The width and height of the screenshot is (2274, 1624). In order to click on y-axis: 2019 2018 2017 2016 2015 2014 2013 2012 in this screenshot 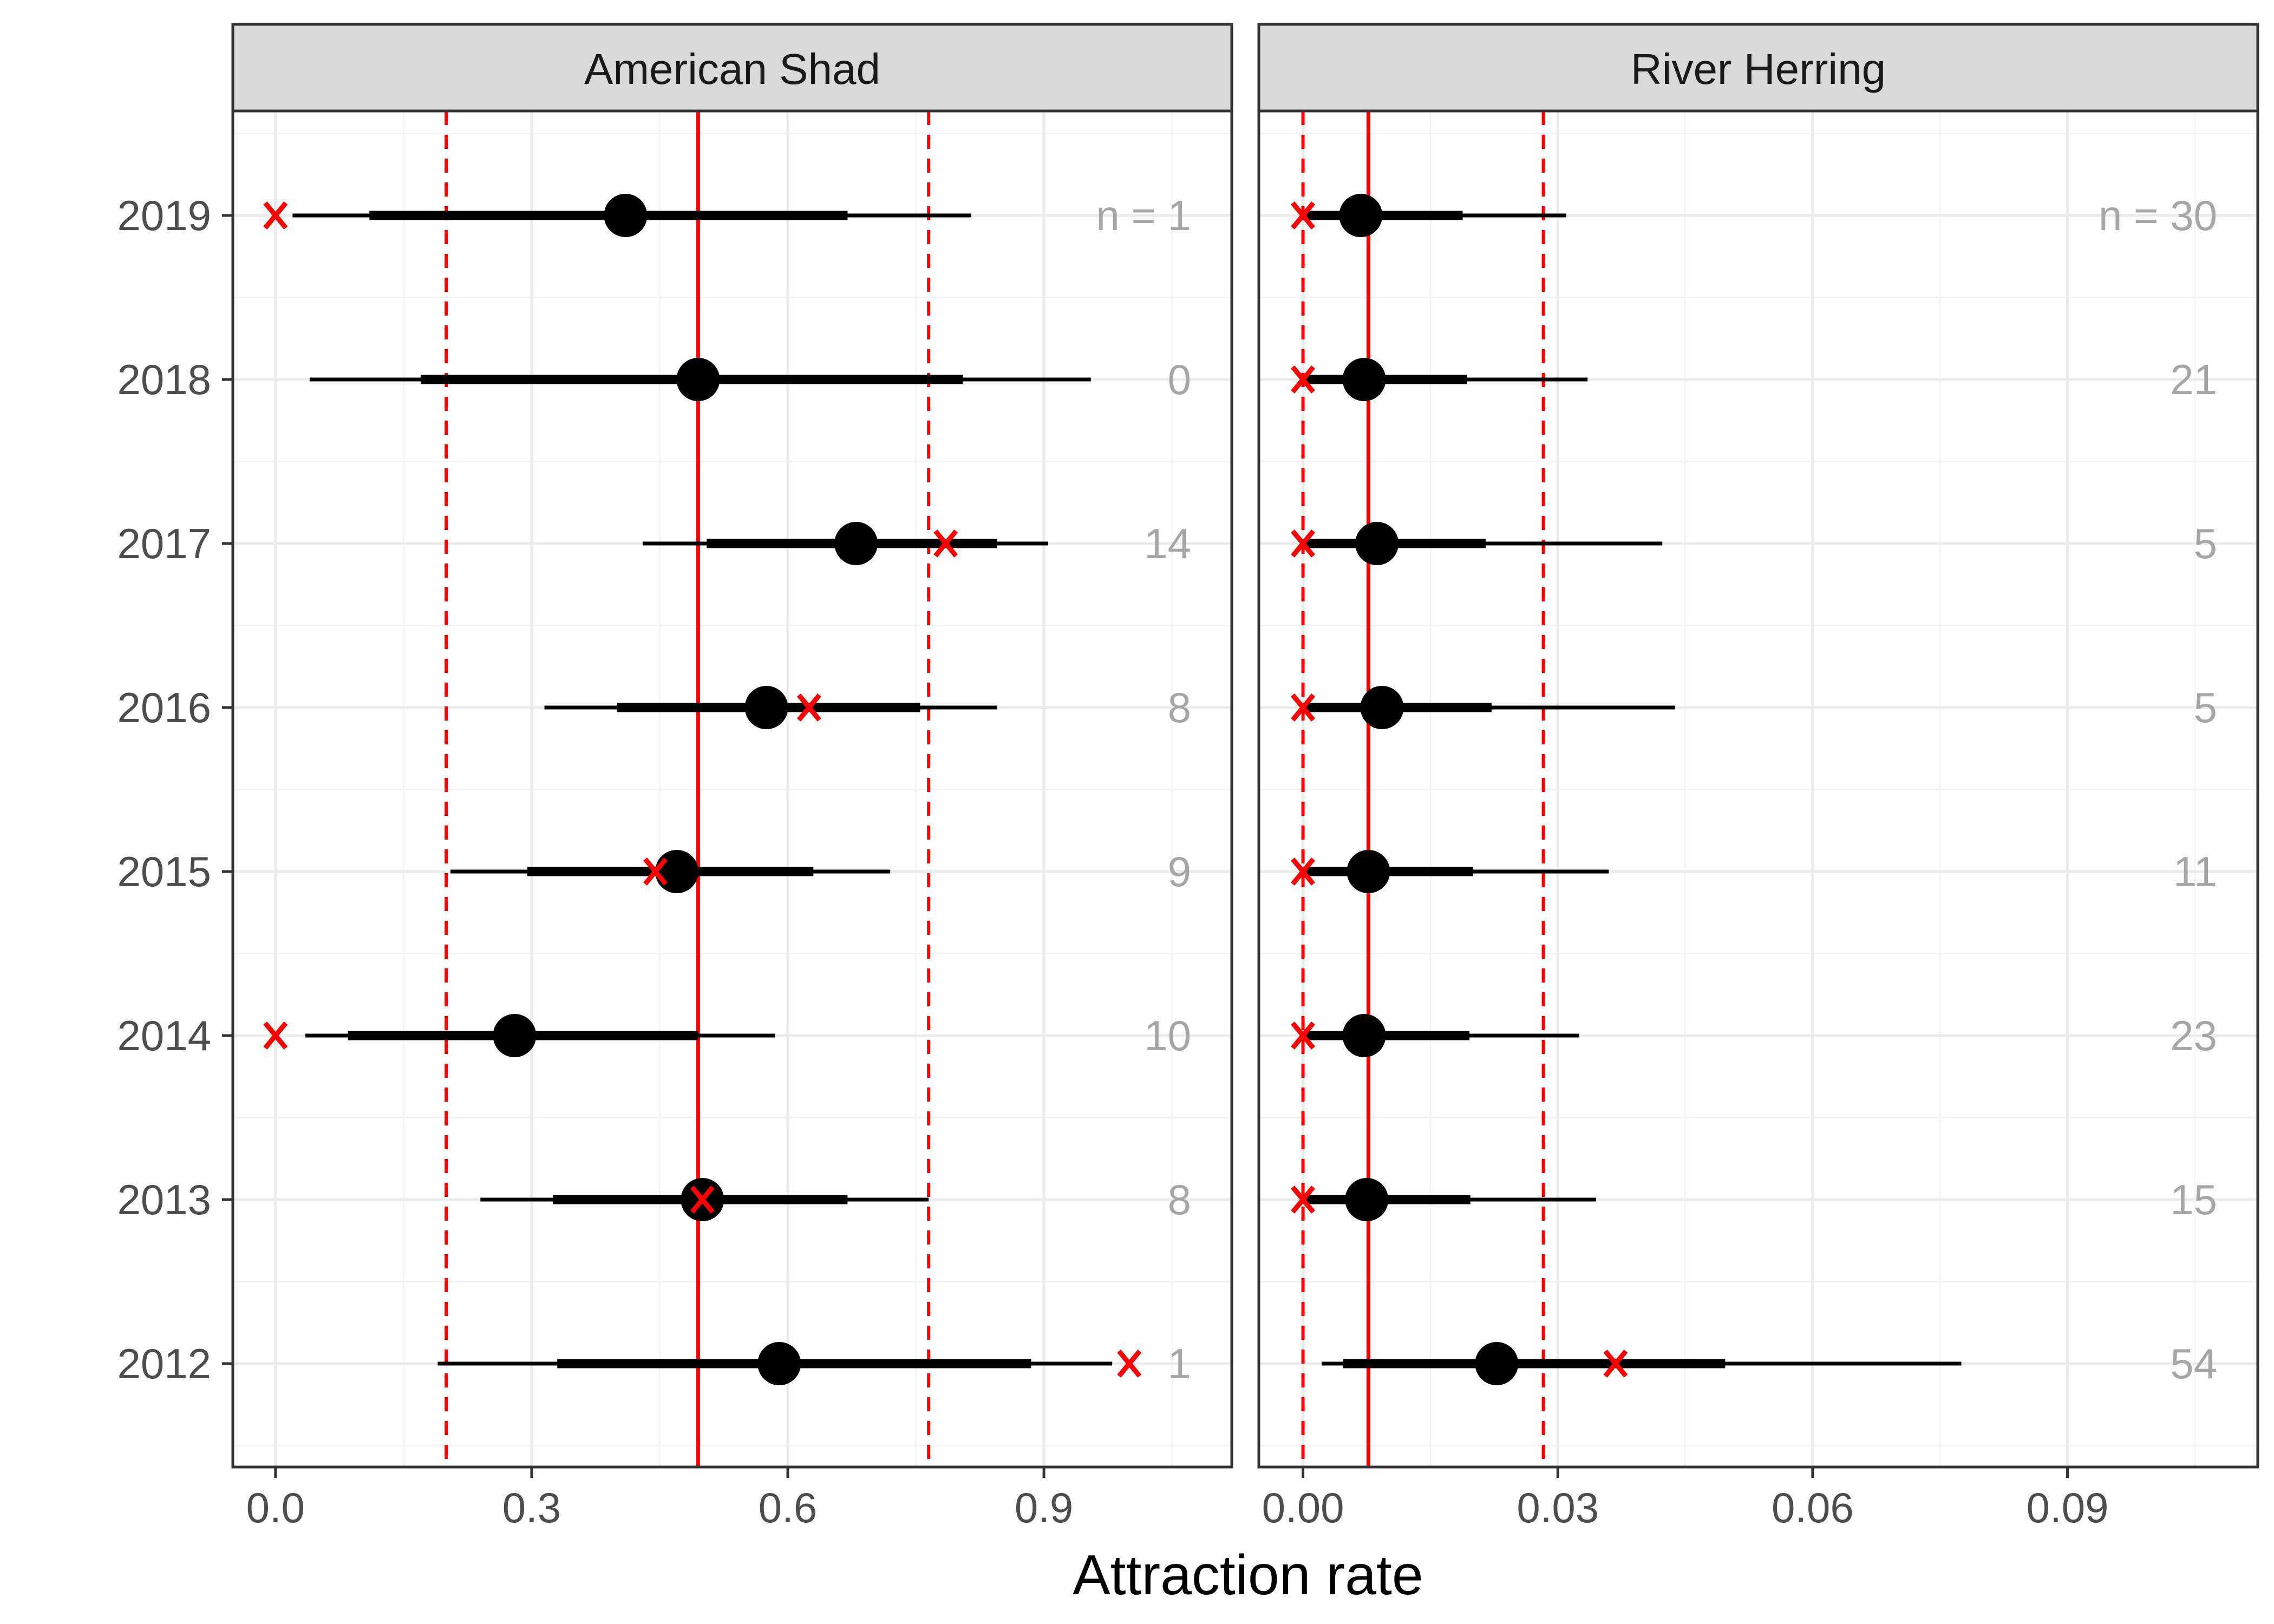, I will do `click(175, 790)`.